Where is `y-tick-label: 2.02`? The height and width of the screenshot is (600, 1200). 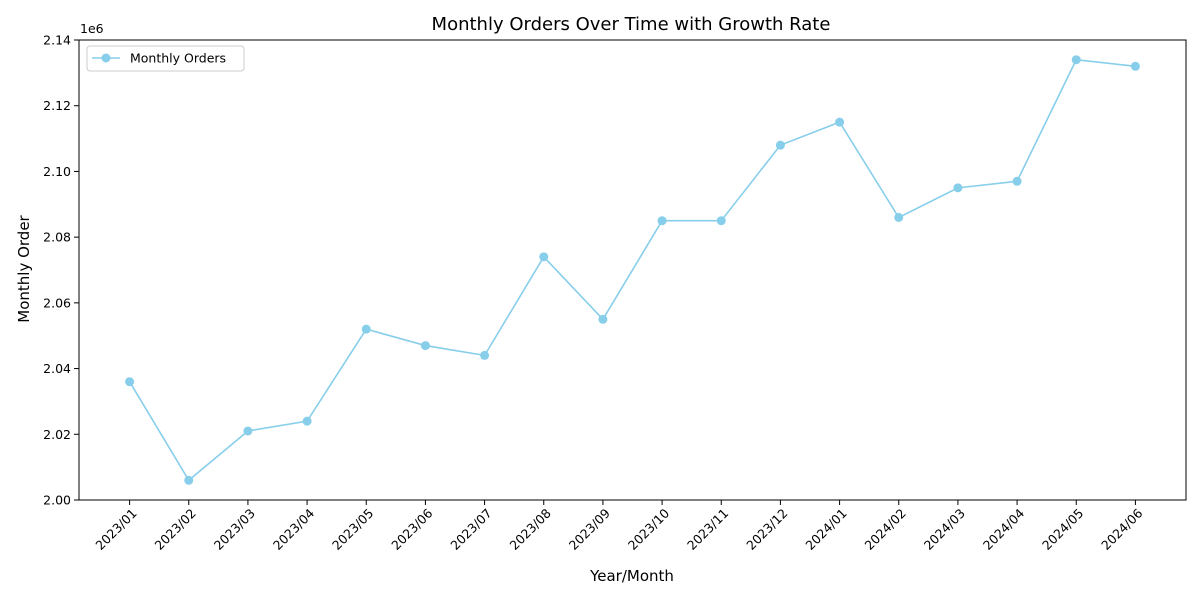 y-tick-label: 2.02 is located at coordinates (57, 434).